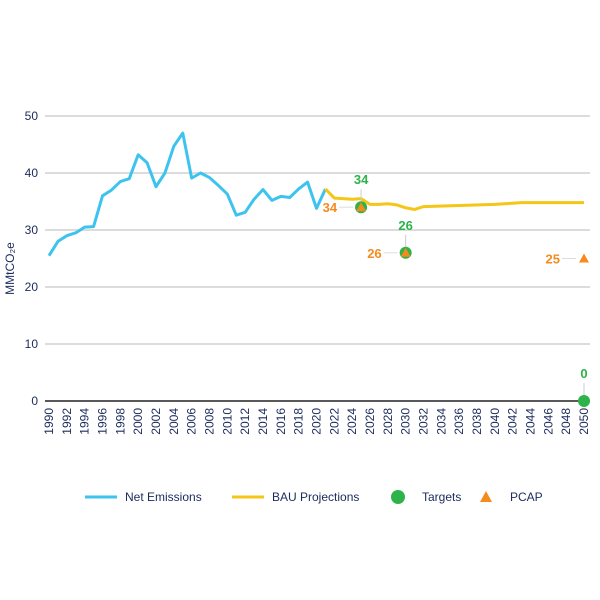  Describe the element at coordinates (495, 421) in the screenshot. I see `x-tick-label: 2040` at that location.